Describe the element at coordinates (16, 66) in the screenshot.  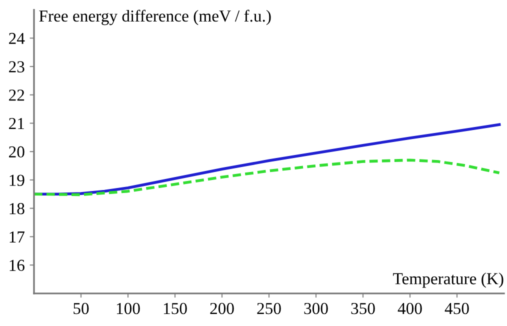
I see `y-tick-label: 23` at that location.